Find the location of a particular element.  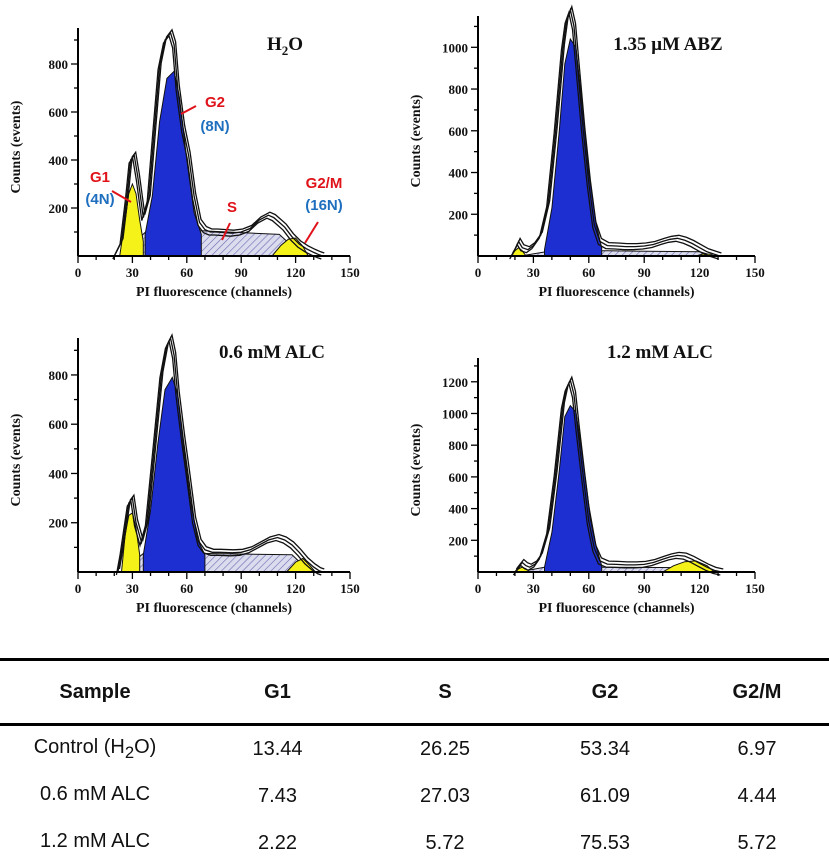

panel-title: H2O is located at coordinates (285, 46).